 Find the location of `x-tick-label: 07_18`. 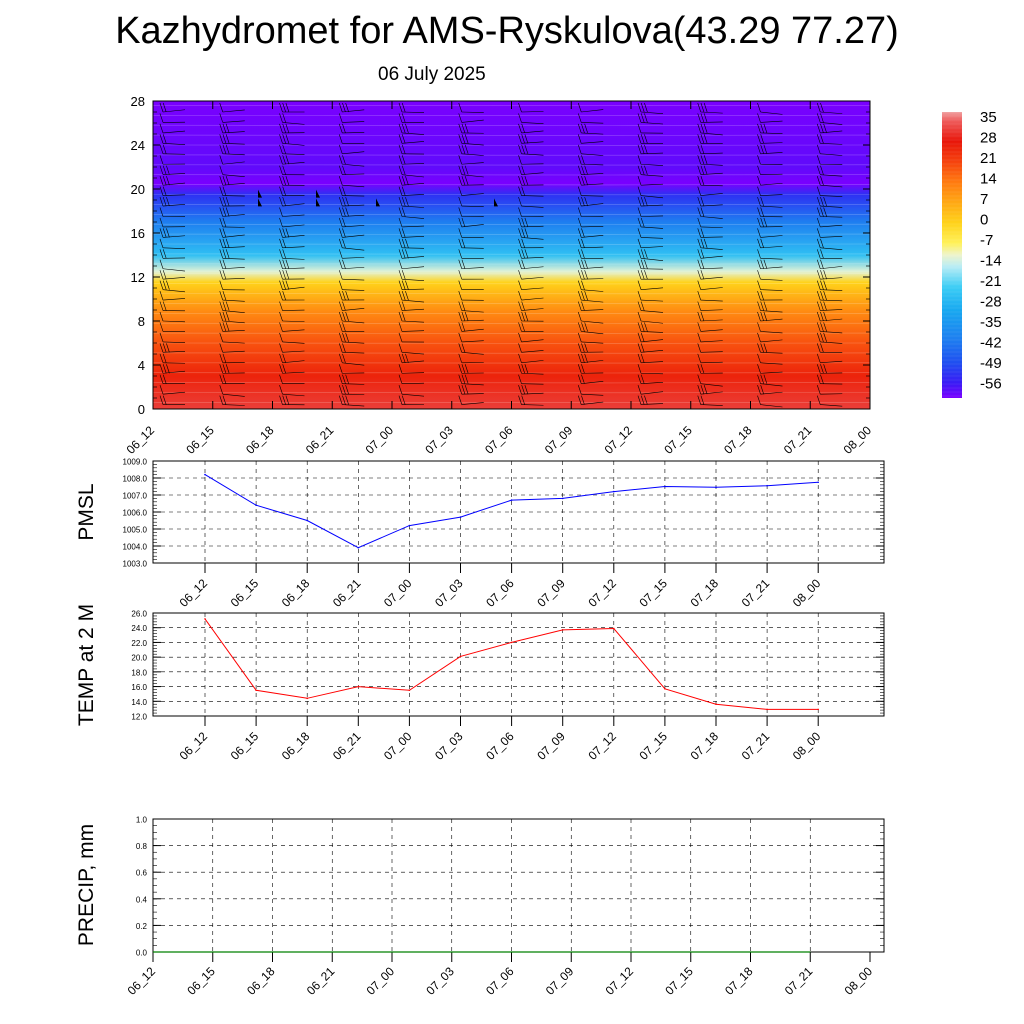

x-tick-label: 07_18 is located at coordinates (738, 440).